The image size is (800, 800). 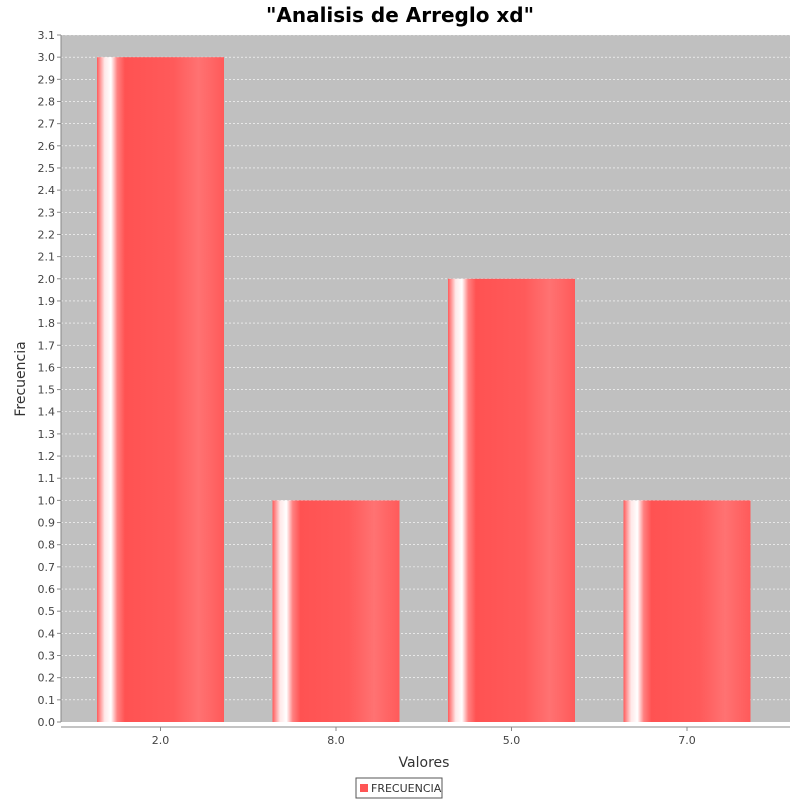 What do you see at coordinates (47, 146) in the screenshot?
I see `y-tick-label: 2.6` at bounding box center [47, 146].